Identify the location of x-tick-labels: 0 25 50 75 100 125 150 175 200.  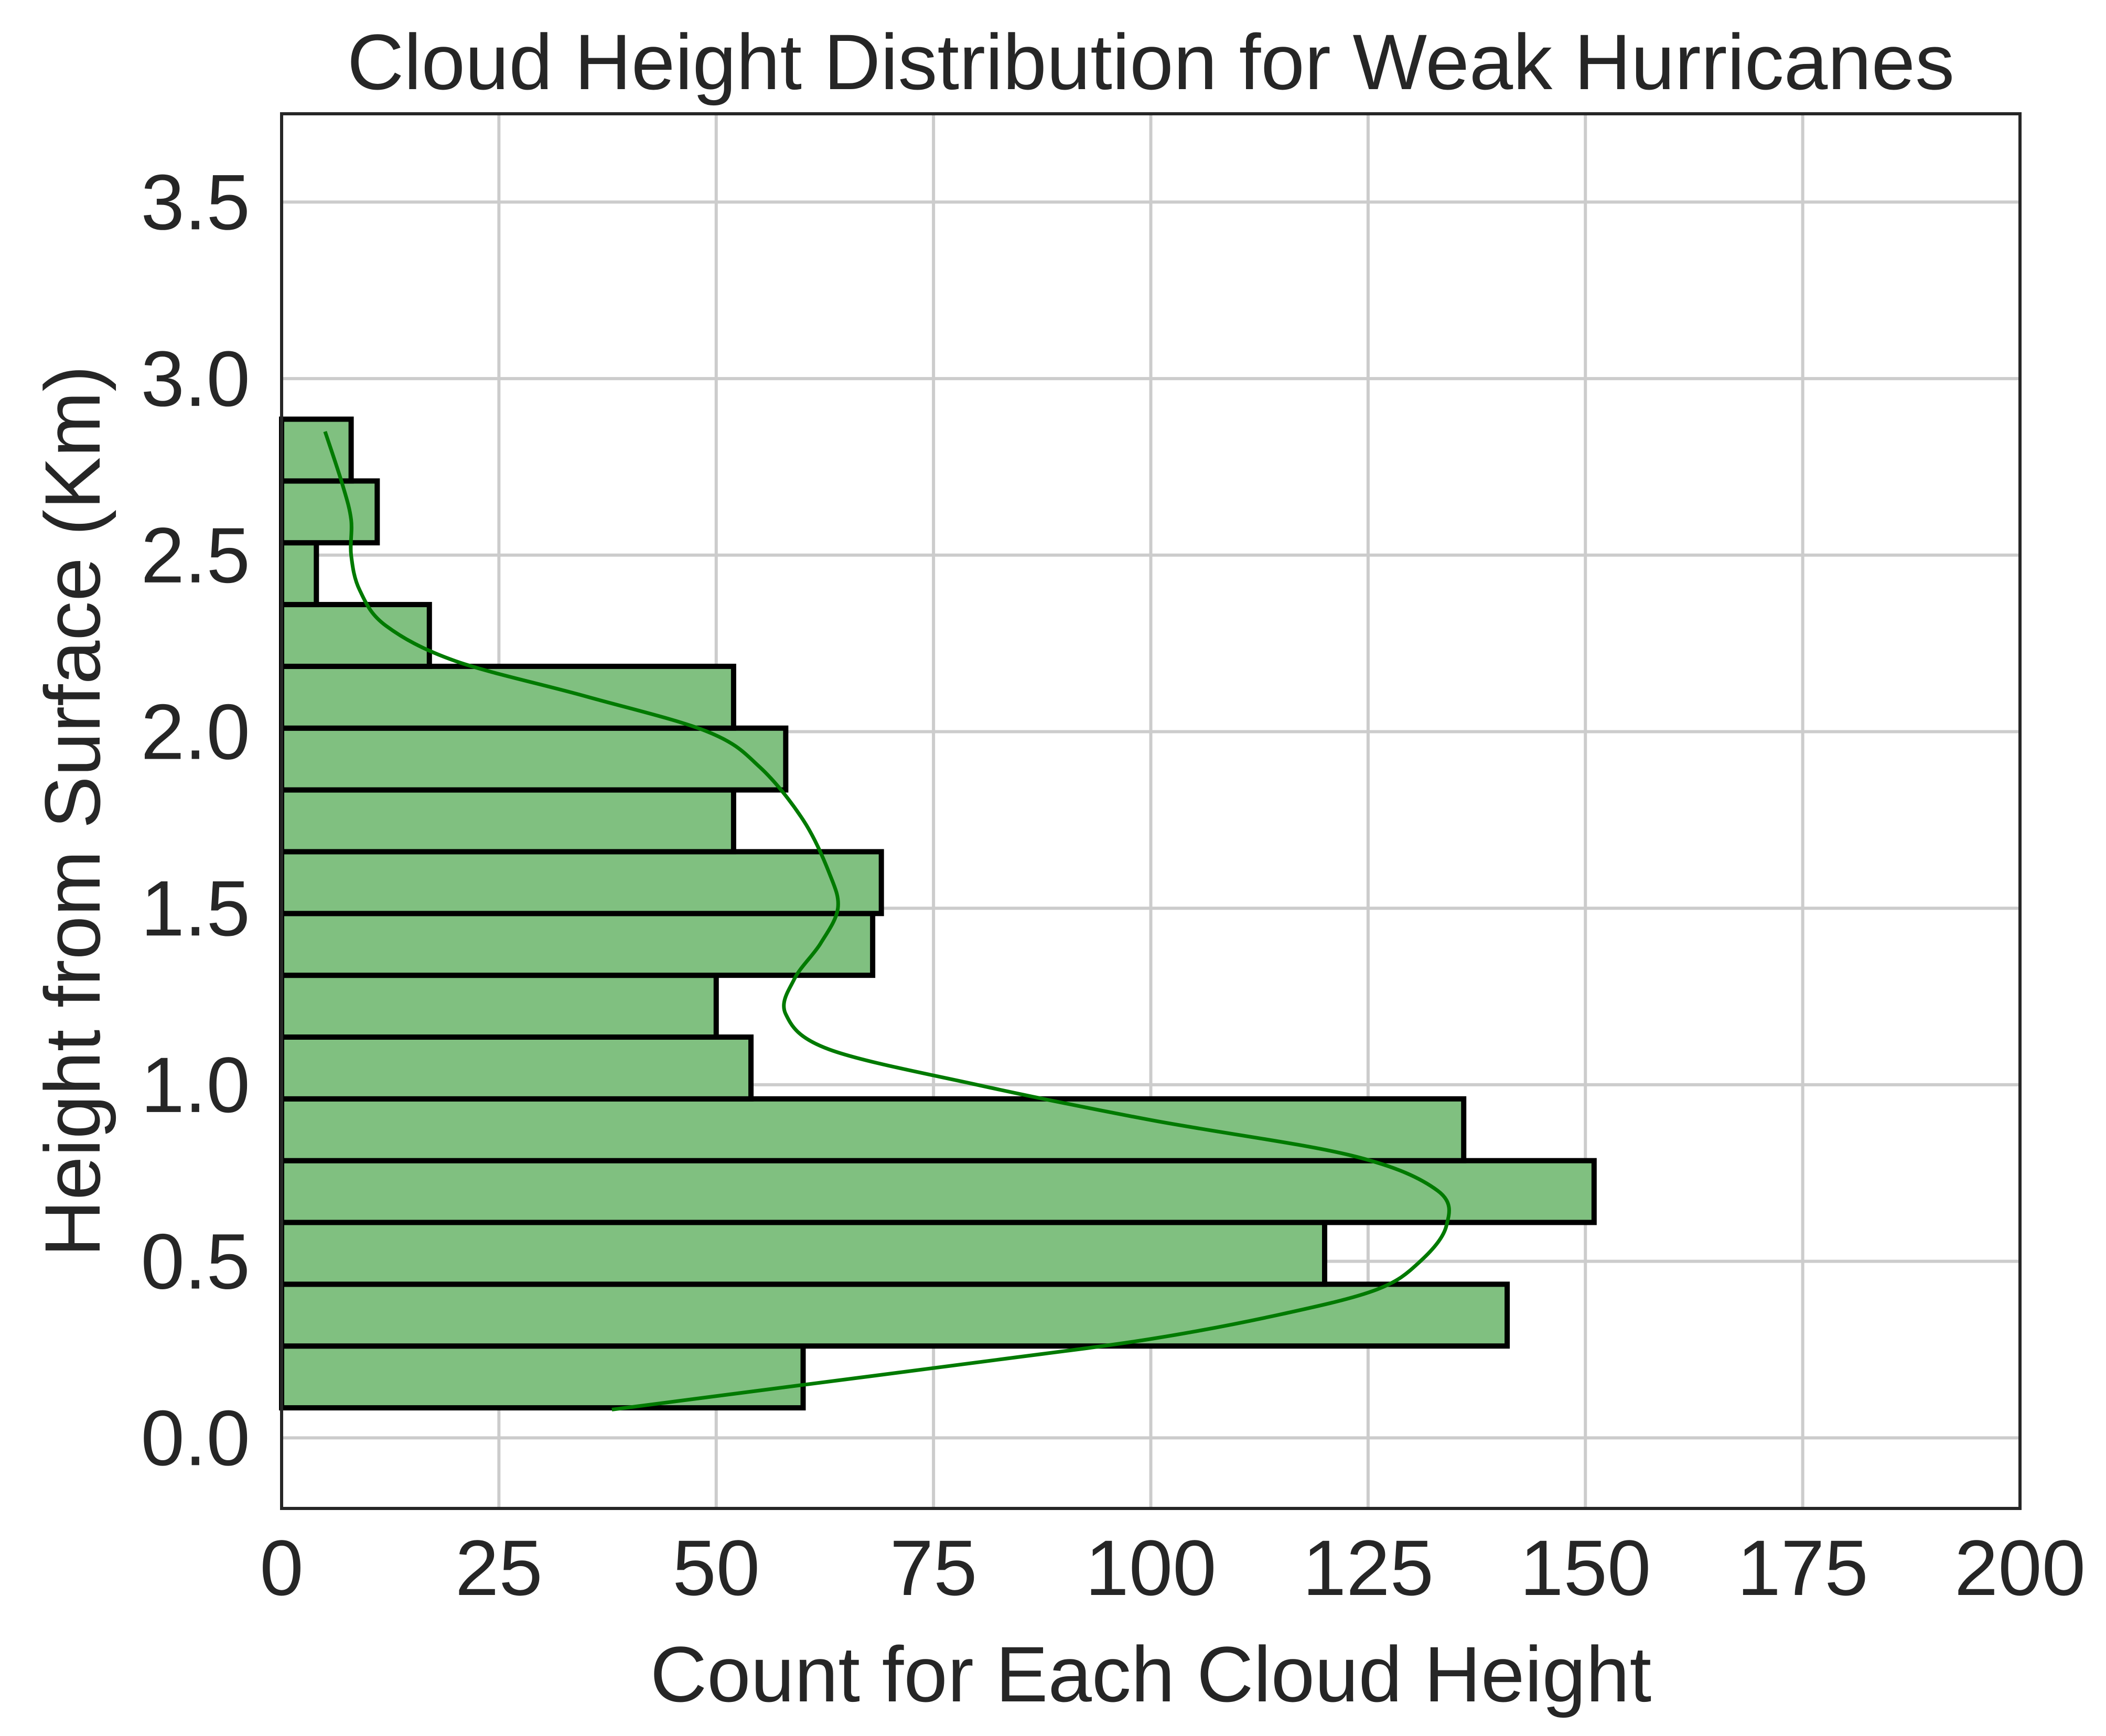
(1173, 1568).